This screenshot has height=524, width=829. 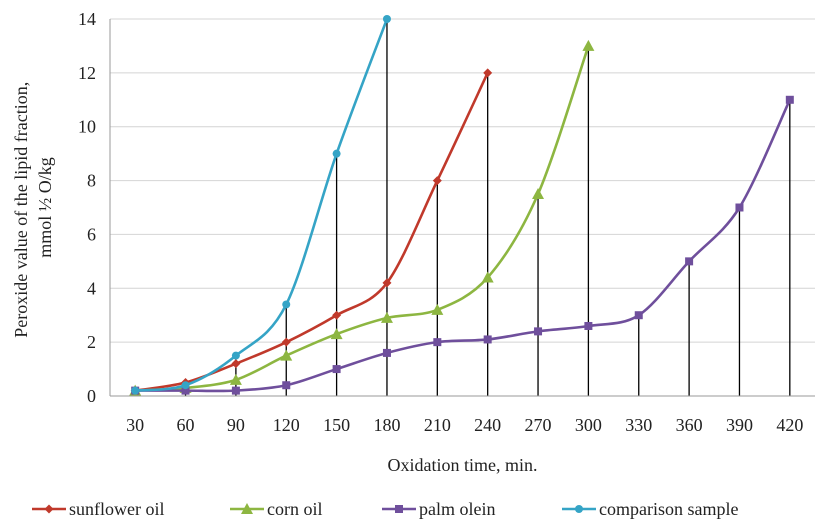 What do you see at coordinates (87, 127) in the screenshot?
I see `y-tick-label: 10` at bounding box center [87, 127].